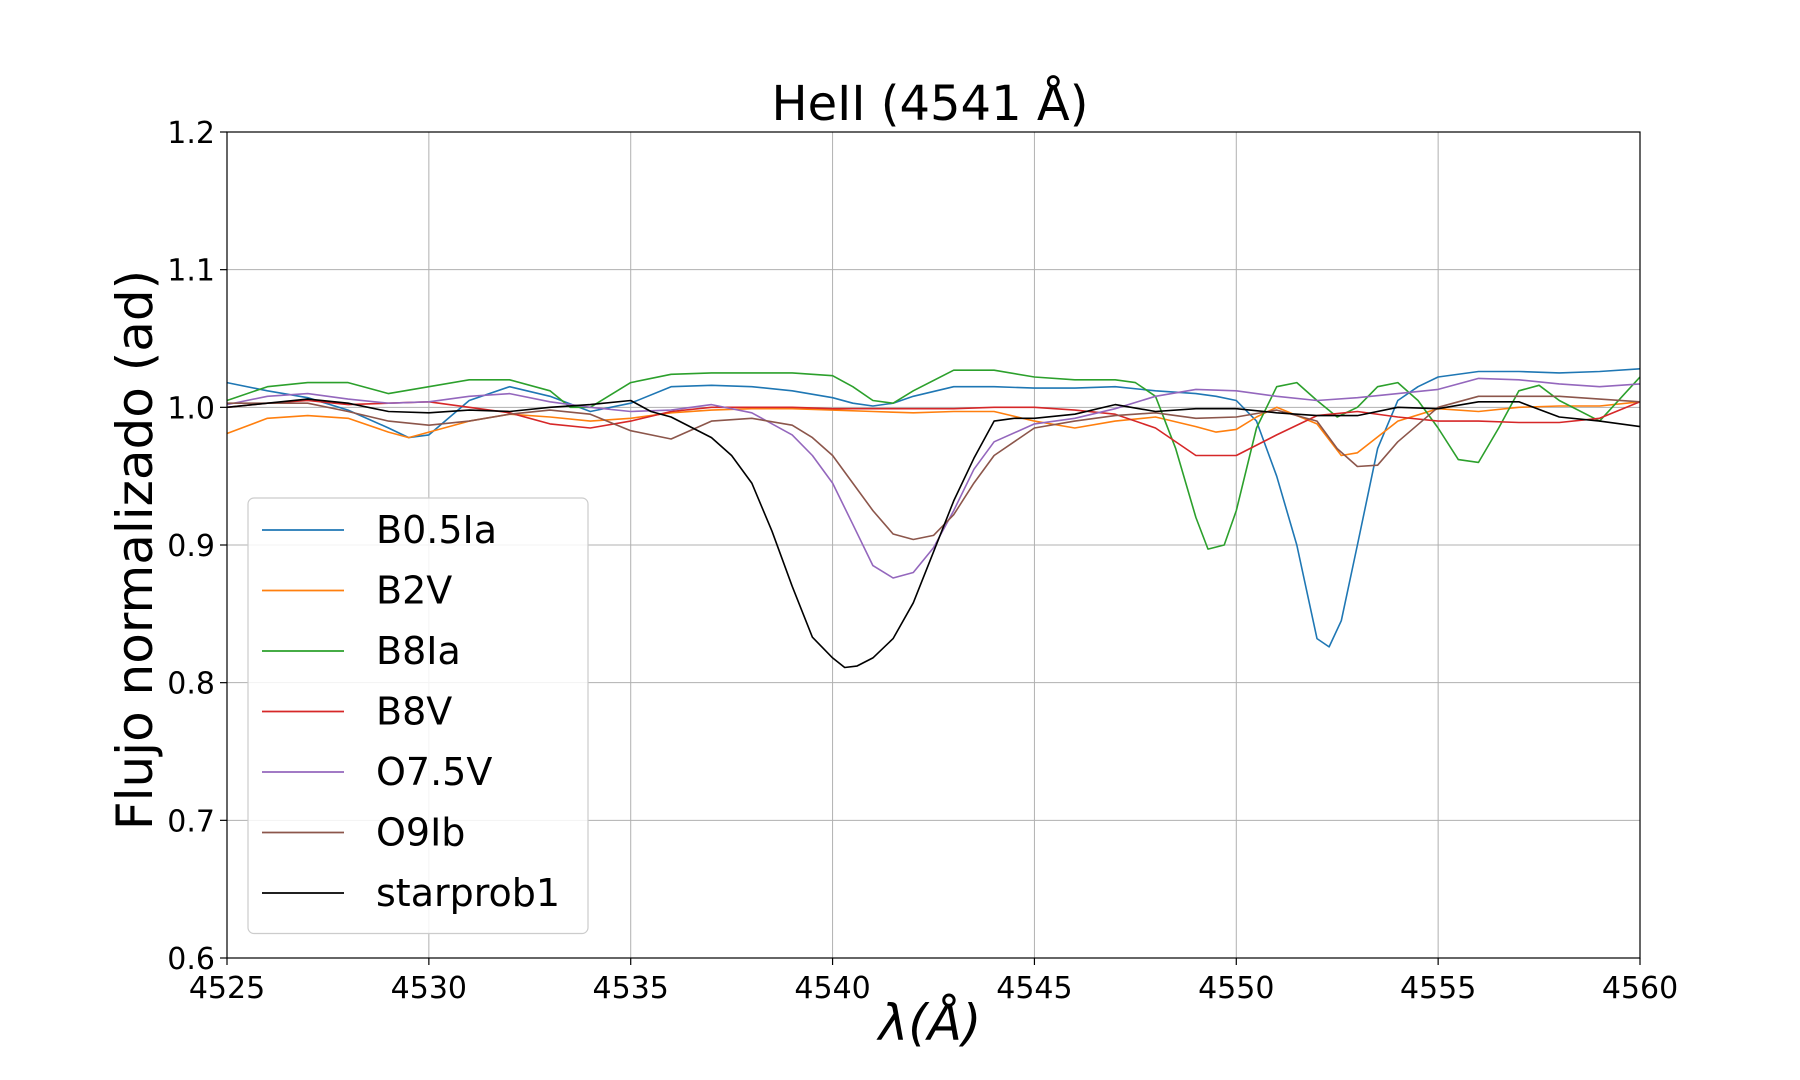  I want to click on y-tick-label: 0.8, so click(191, 684).